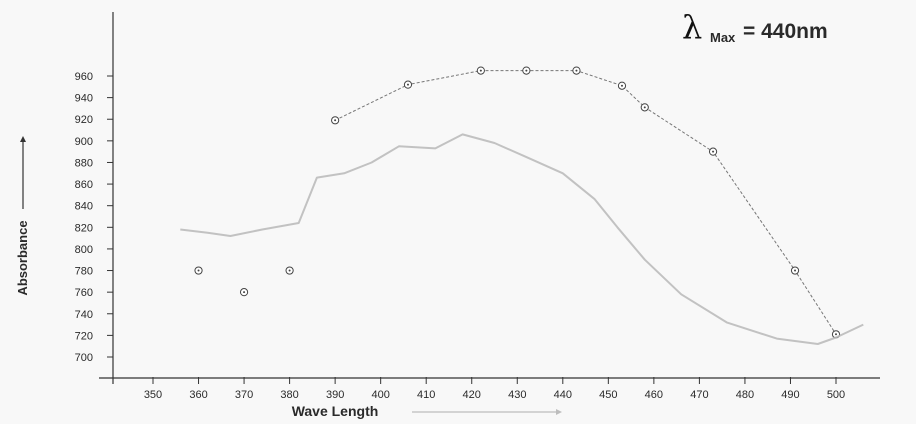  Describe the element at coordinates (654, 395) in the screenshot. I see `x-tick-label: 460` at that location.